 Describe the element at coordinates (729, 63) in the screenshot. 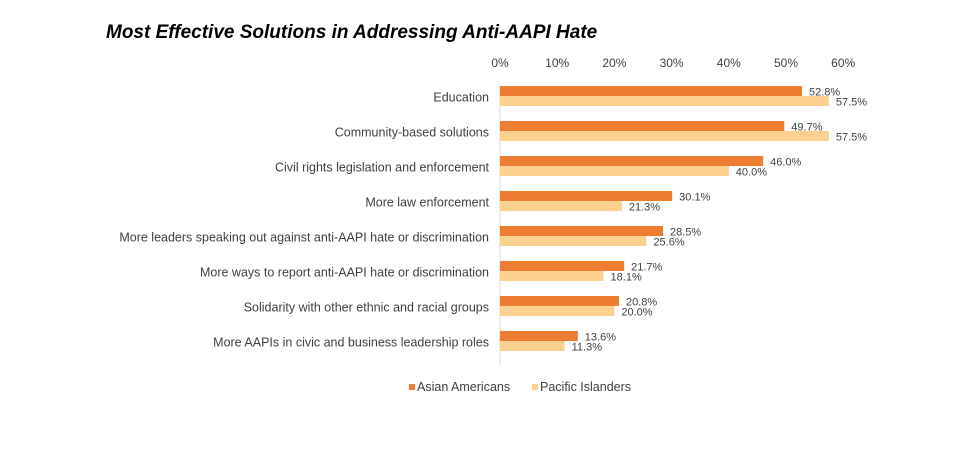

I see `x-tick-label: 40%` at that location.